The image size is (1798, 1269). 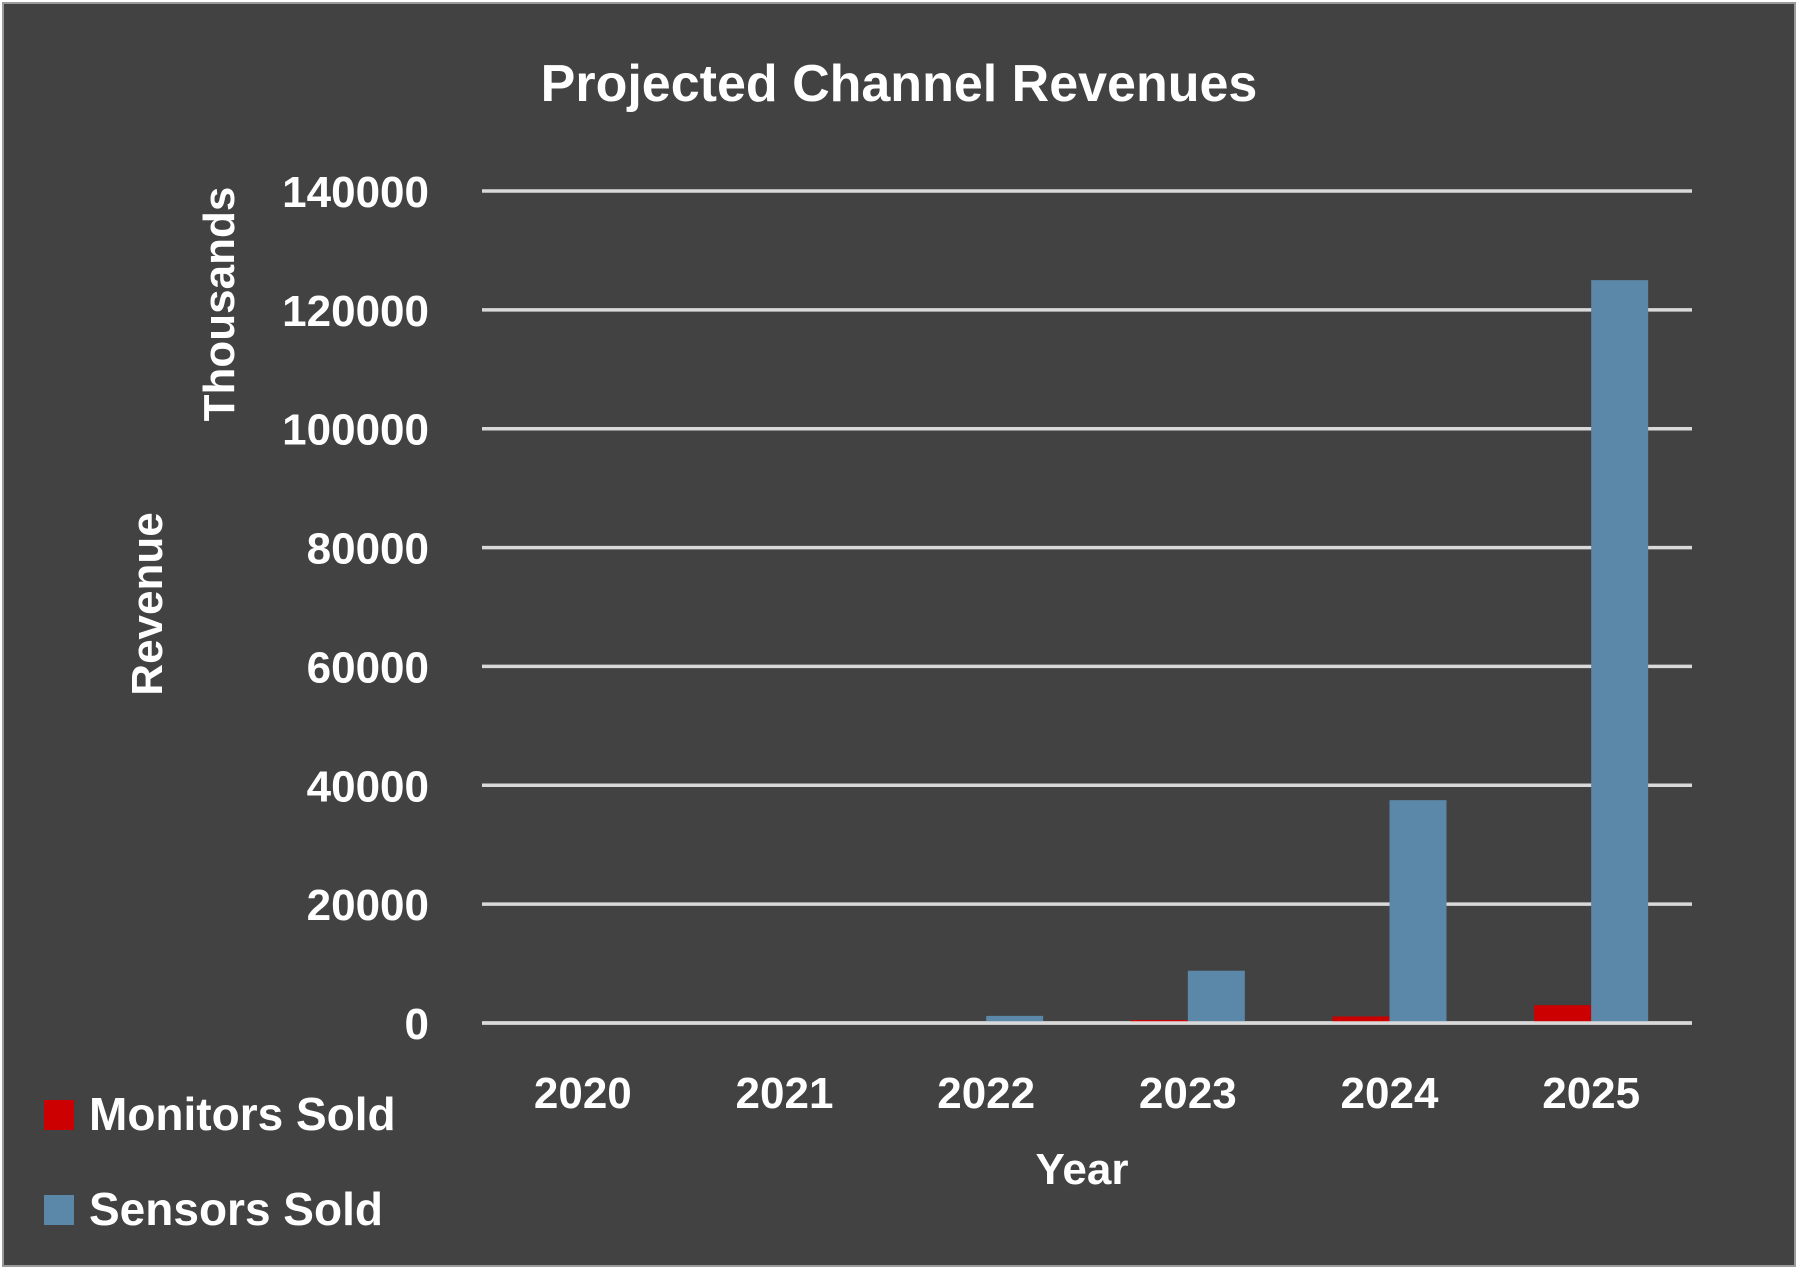 What do you see at coordinates (1015, 1019) in the screenshot?
I see `bar-sensors-sold-2022` at bounding box center [1015, 1019].